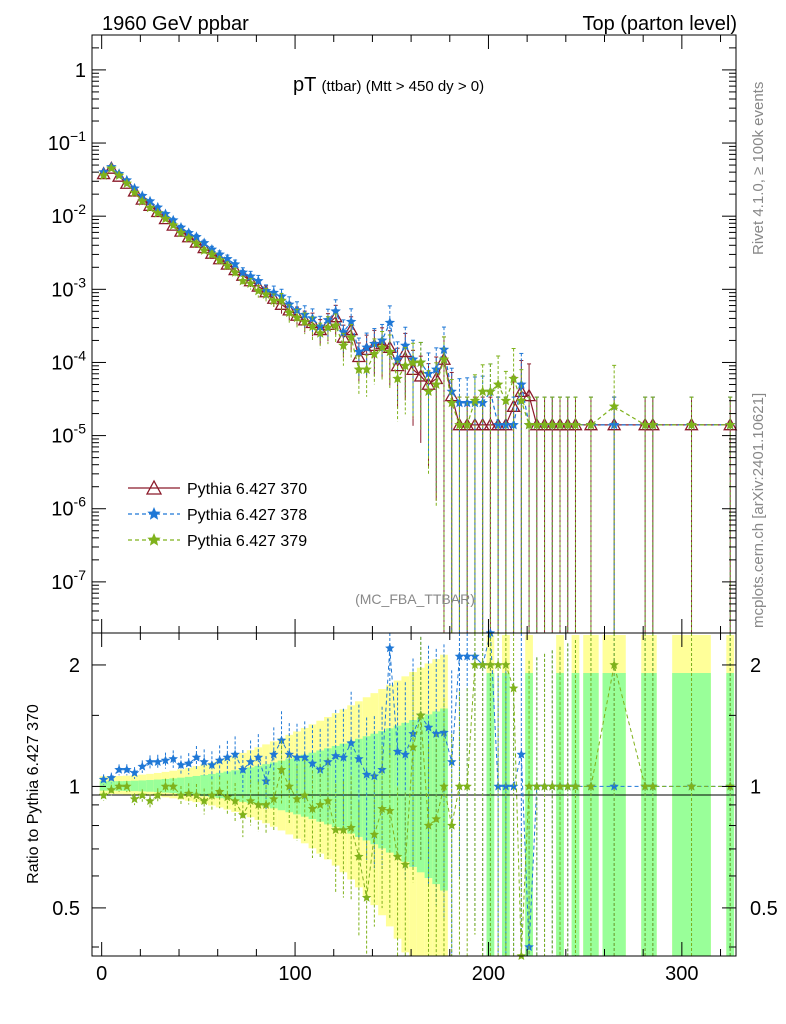 The height and width of the screenshot is (1024, 786). I want to click on ratio-tick-label: 1, so click(74, 787).